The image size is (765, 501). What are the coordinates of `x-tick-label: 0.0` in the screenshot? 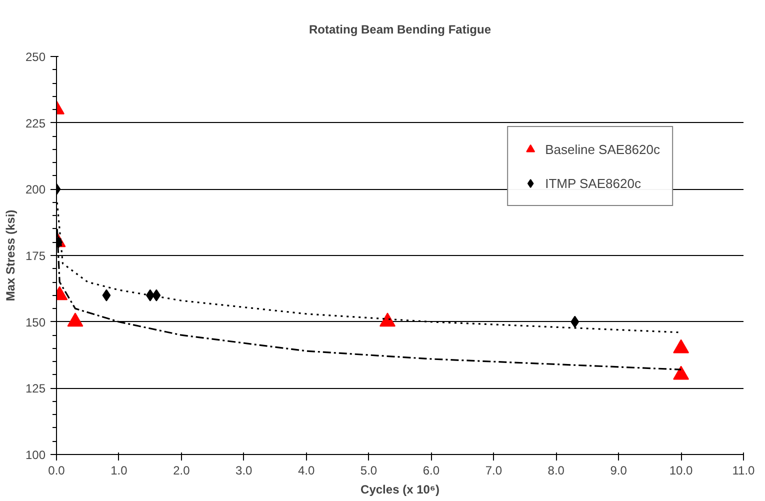 It's located at (57, 471).